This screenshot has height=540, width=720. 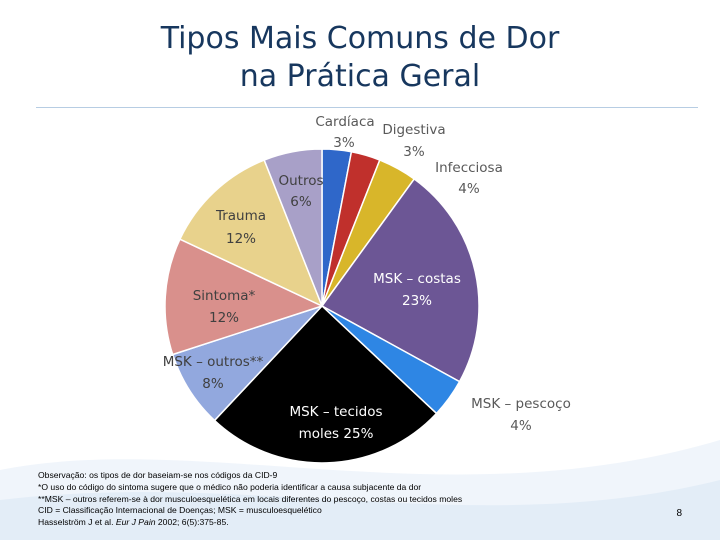 What do you see at coordinates (360, 38) in the screenshot?
I see `title-line-1: Tipos Mais Comuns de Dor` at bounding box center [360, 38].